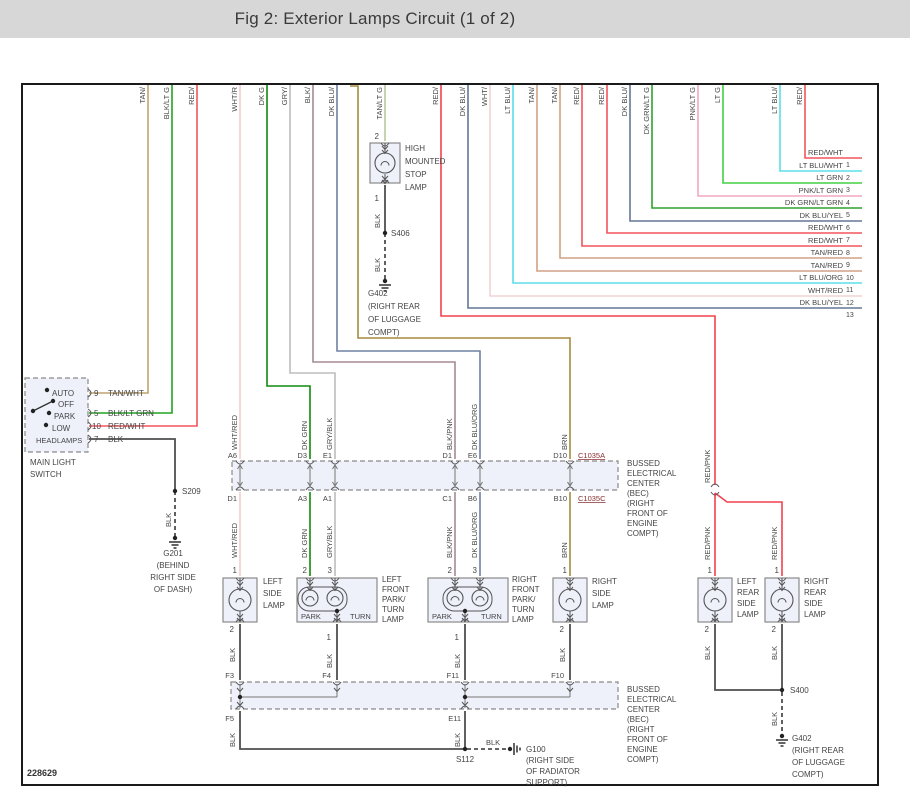  Describe the element at coordinates (715, 600) in the screenshot. I see `bulb-filament-icon` at that location.